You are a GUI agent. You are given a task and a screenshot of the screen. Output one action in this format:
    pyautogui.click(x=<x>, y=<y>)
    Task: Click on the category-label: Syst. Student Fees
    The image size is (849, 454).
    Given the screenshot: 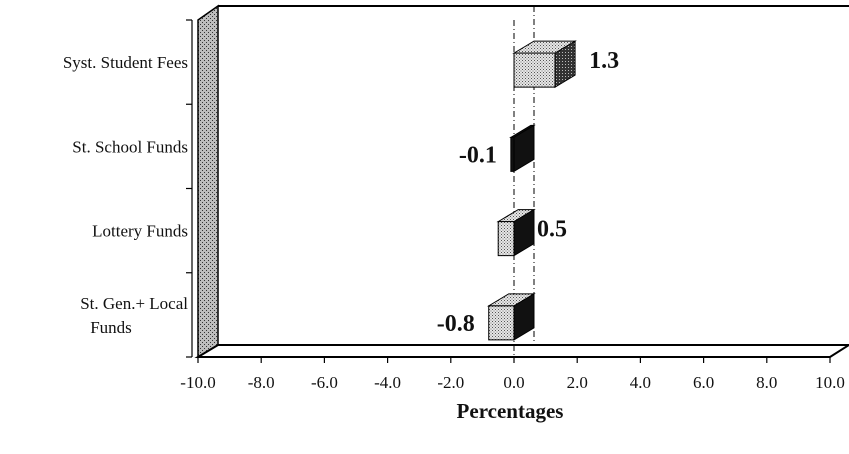 What is the action you would take?
    pyautogui.click(x=125, y=62)
    